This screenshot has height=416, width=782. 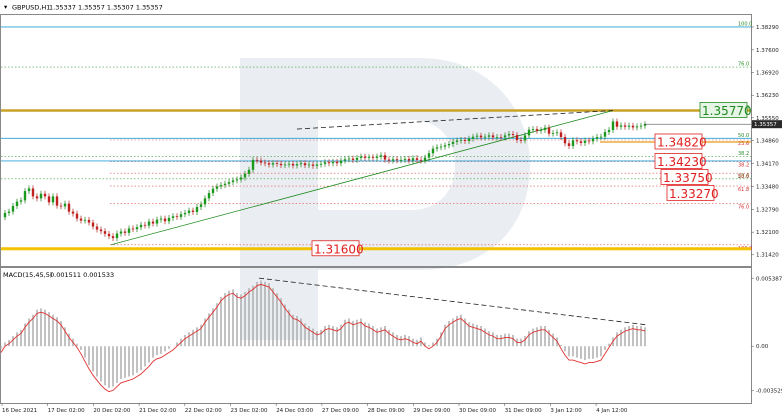 I want to click on time-tick-label-4: 22 Dec 02:00, so click(x=203, y=411).